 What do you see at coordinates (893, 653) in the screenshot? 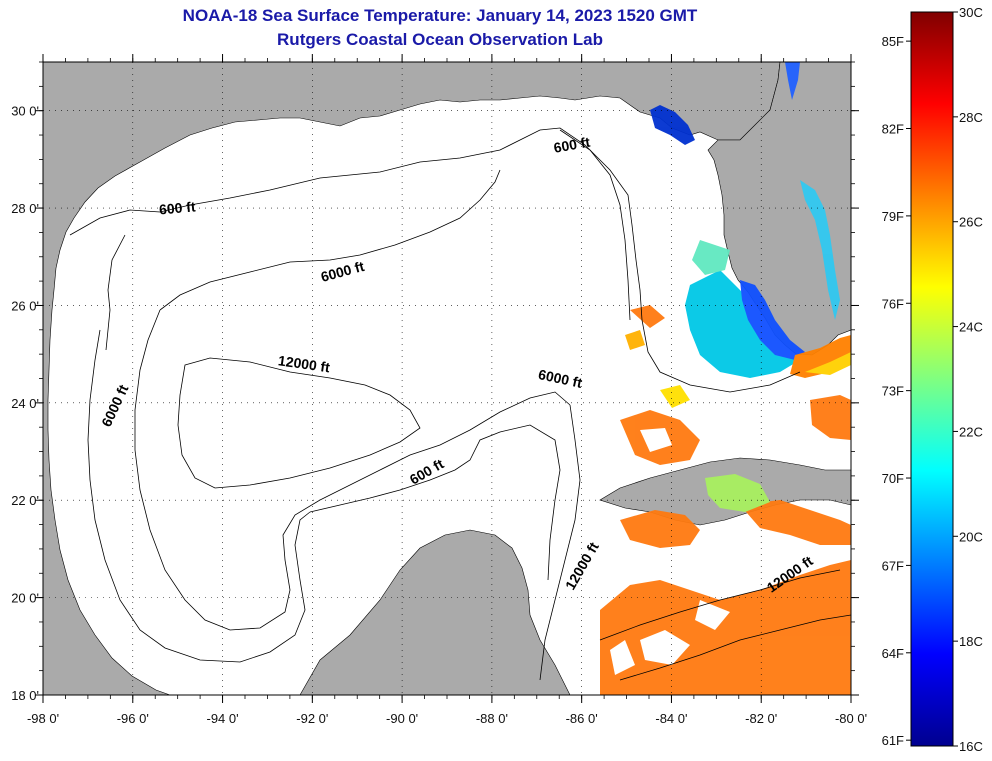
I see `colorbar-label-f: 64F` at bounding box center [893, 653].